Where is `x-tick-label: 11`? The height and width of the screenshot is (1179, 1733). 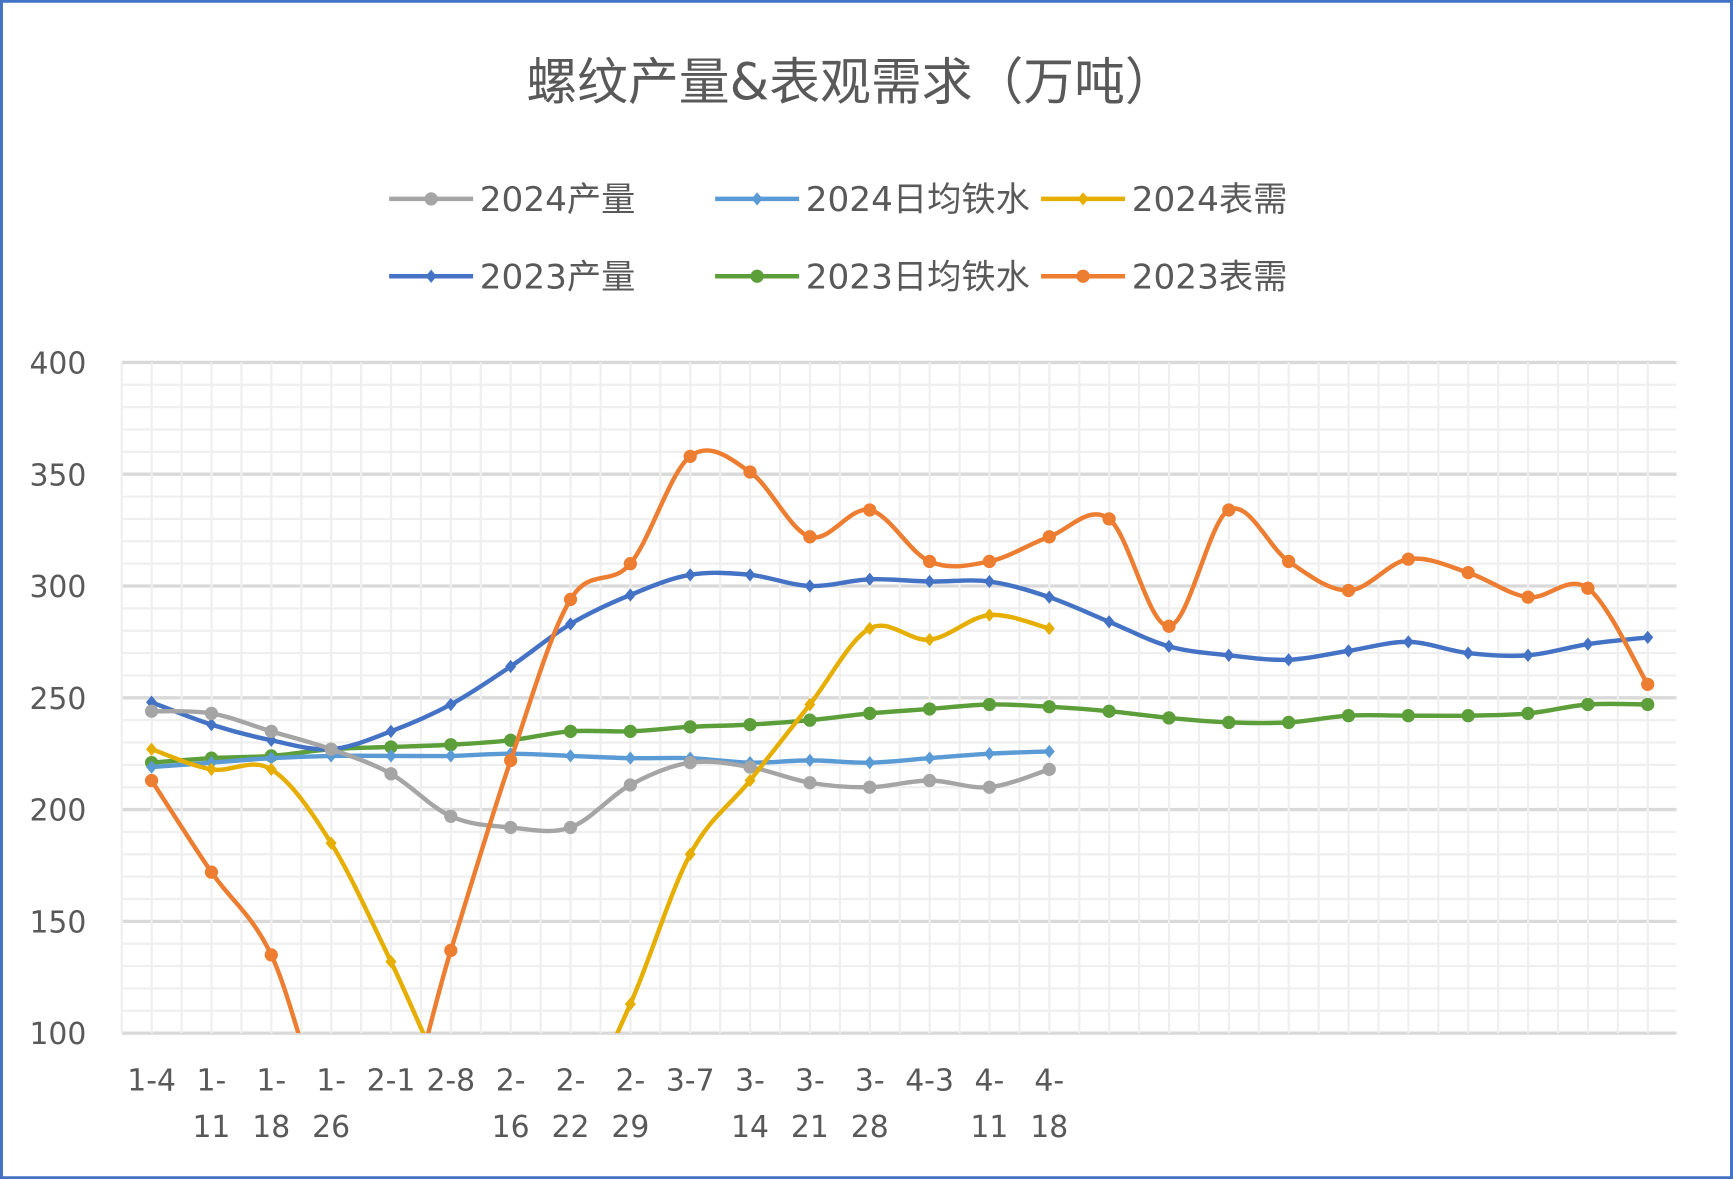 x-tick-label: 11 is located at coordinates (211, 1127).